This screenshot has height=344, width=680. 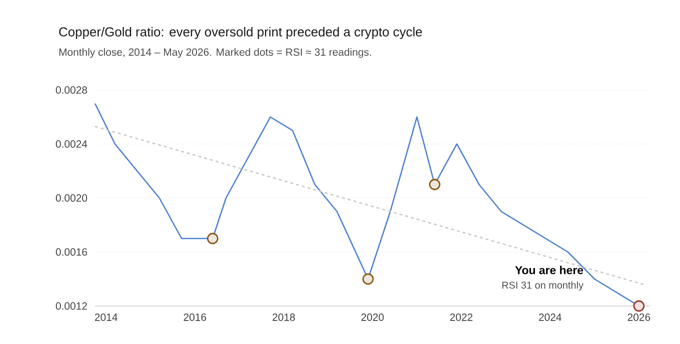 What do you see at coordinates (550, 317) in the screenshot?
I see `x-tick-label: 2024` at bounding box center [550, 317].